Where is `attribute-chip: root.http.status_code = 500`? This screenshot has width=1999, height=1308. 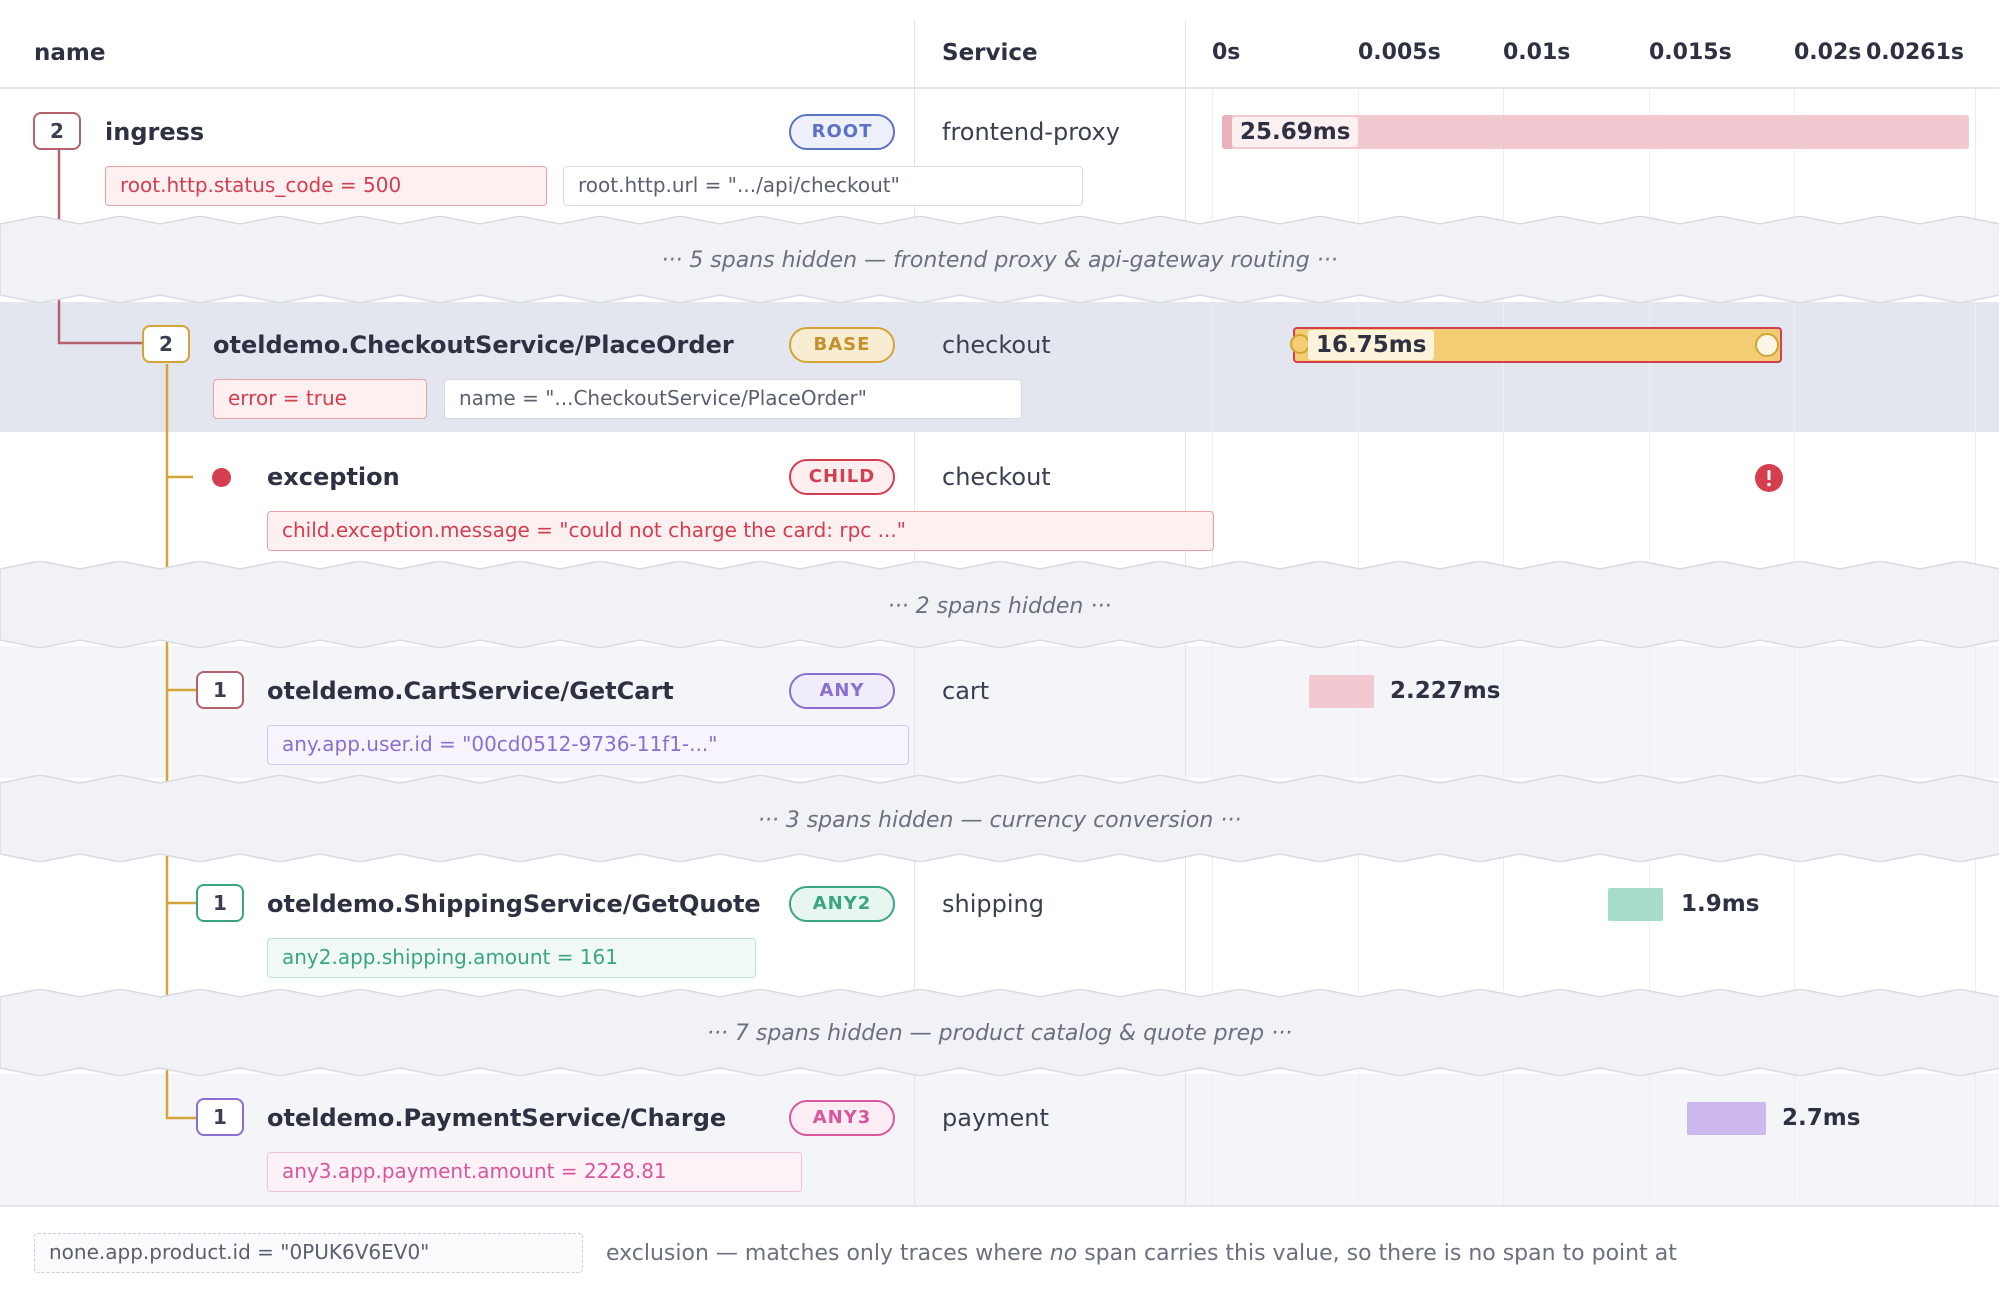 attribute-chip: root.http.status_code = 500 is located at coordinates (326, 186).